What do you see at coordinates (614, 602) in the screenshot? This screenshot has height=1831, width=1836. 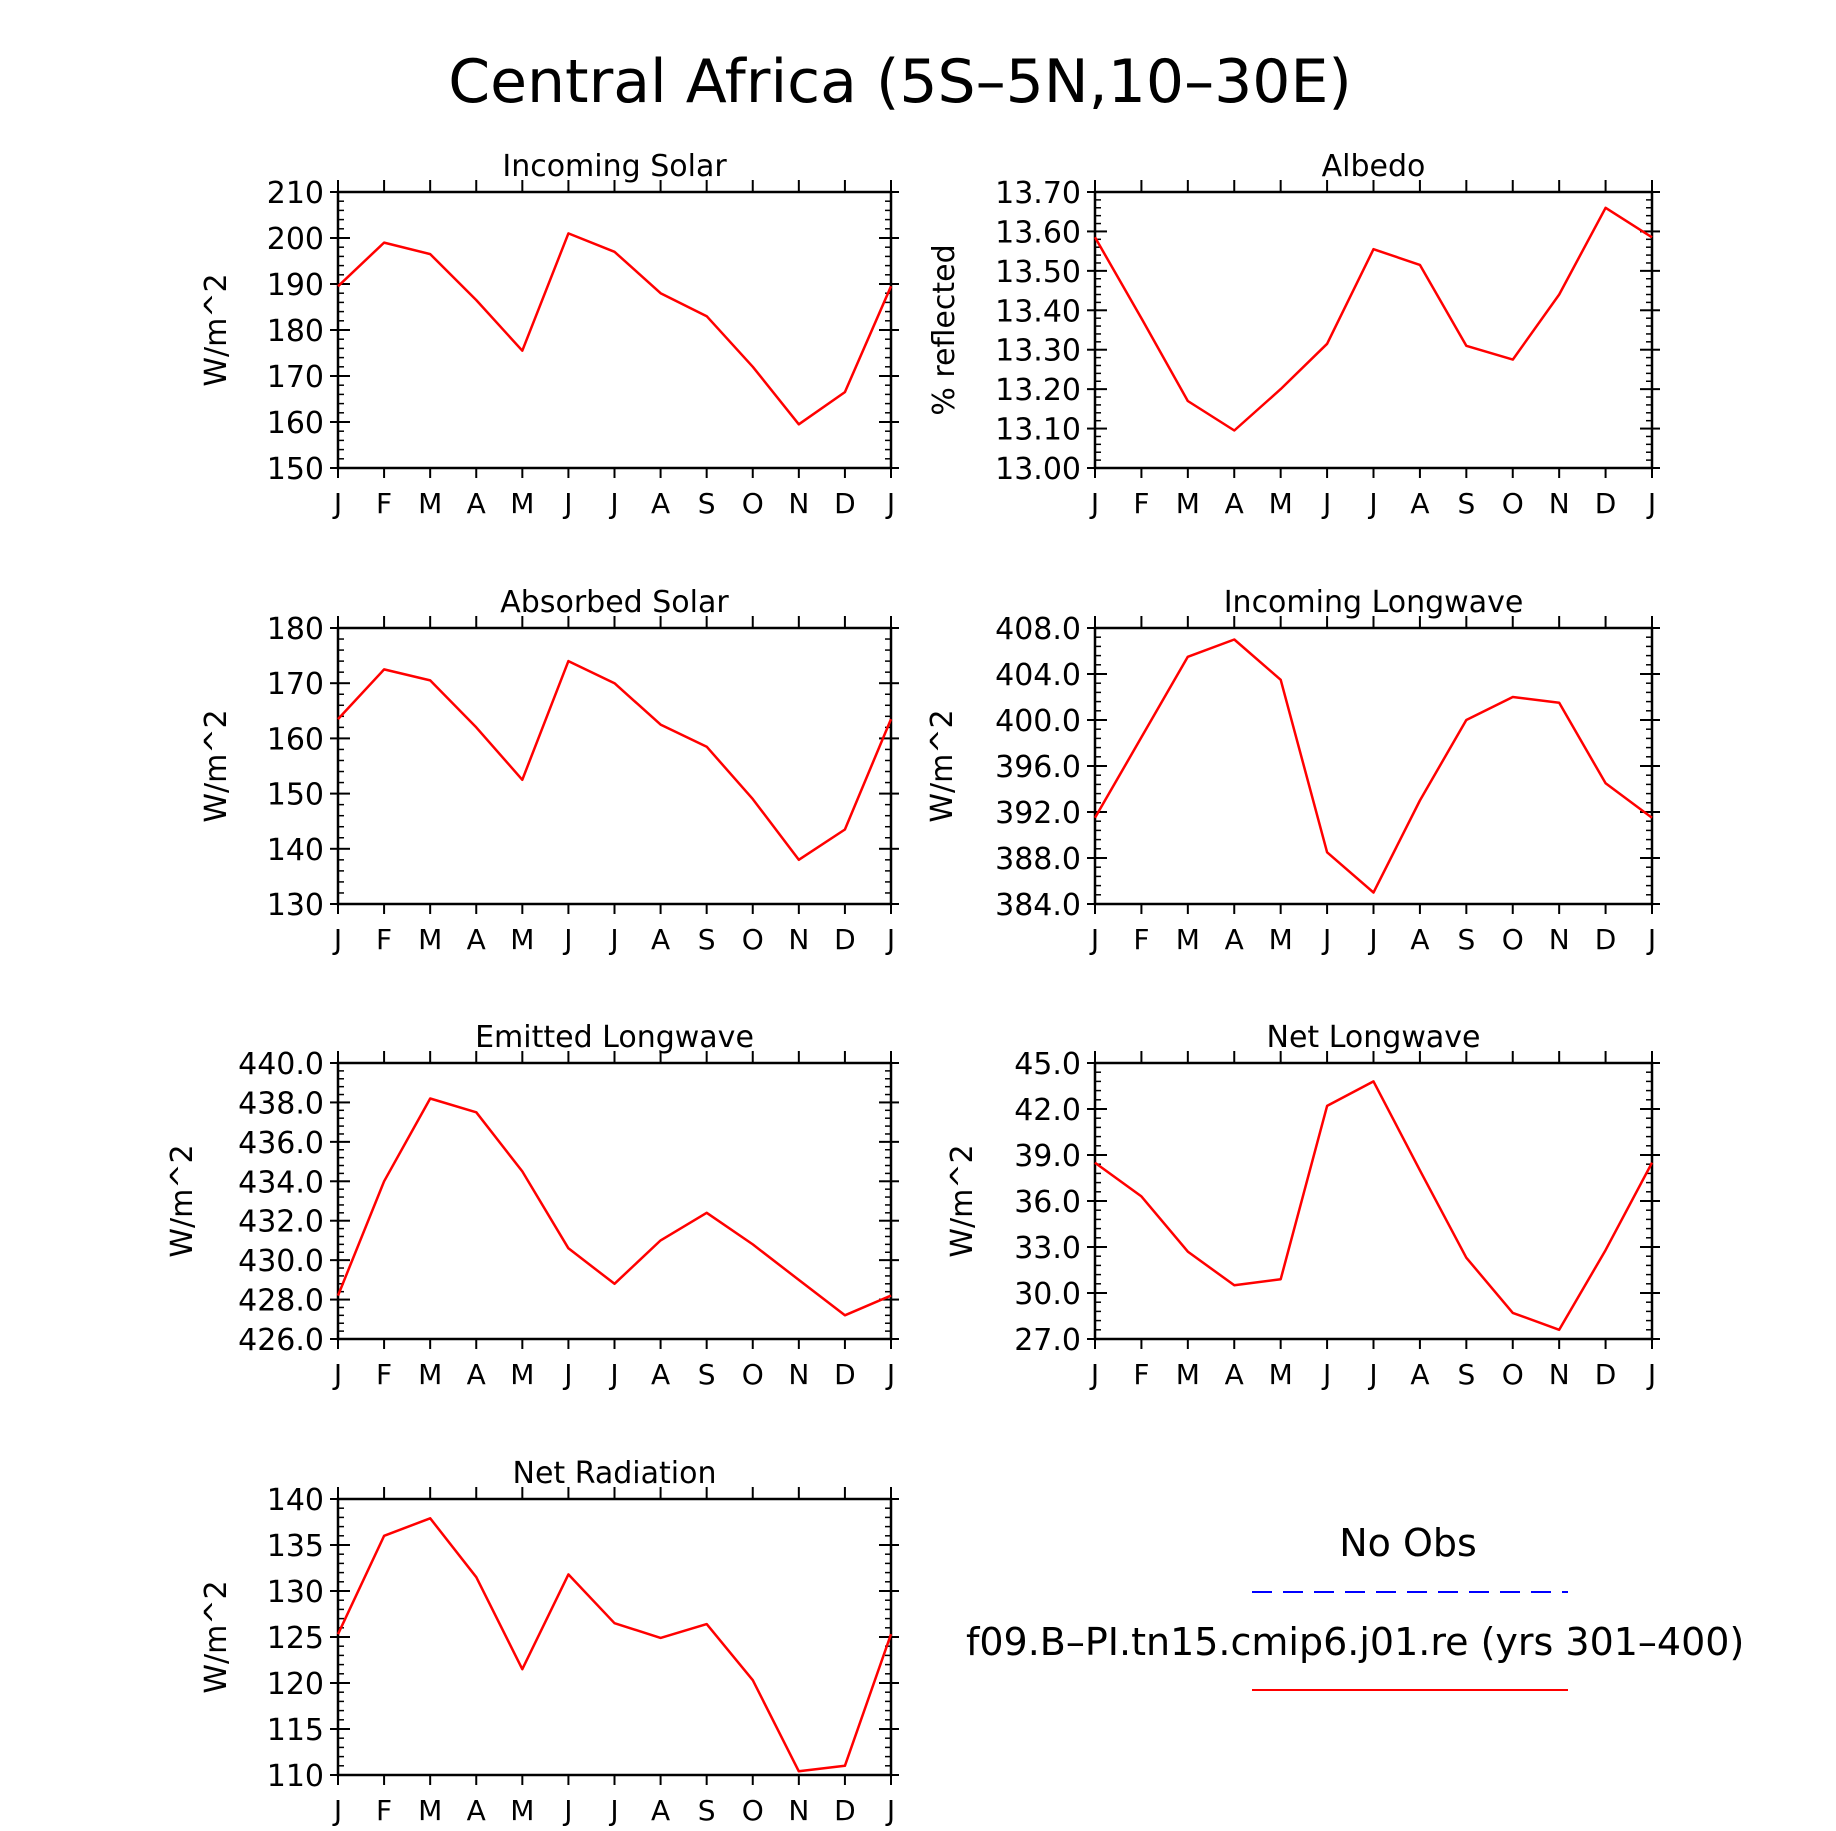 I see `panel-3-title: Absorbed Solar` at bounding box center [614, 602].